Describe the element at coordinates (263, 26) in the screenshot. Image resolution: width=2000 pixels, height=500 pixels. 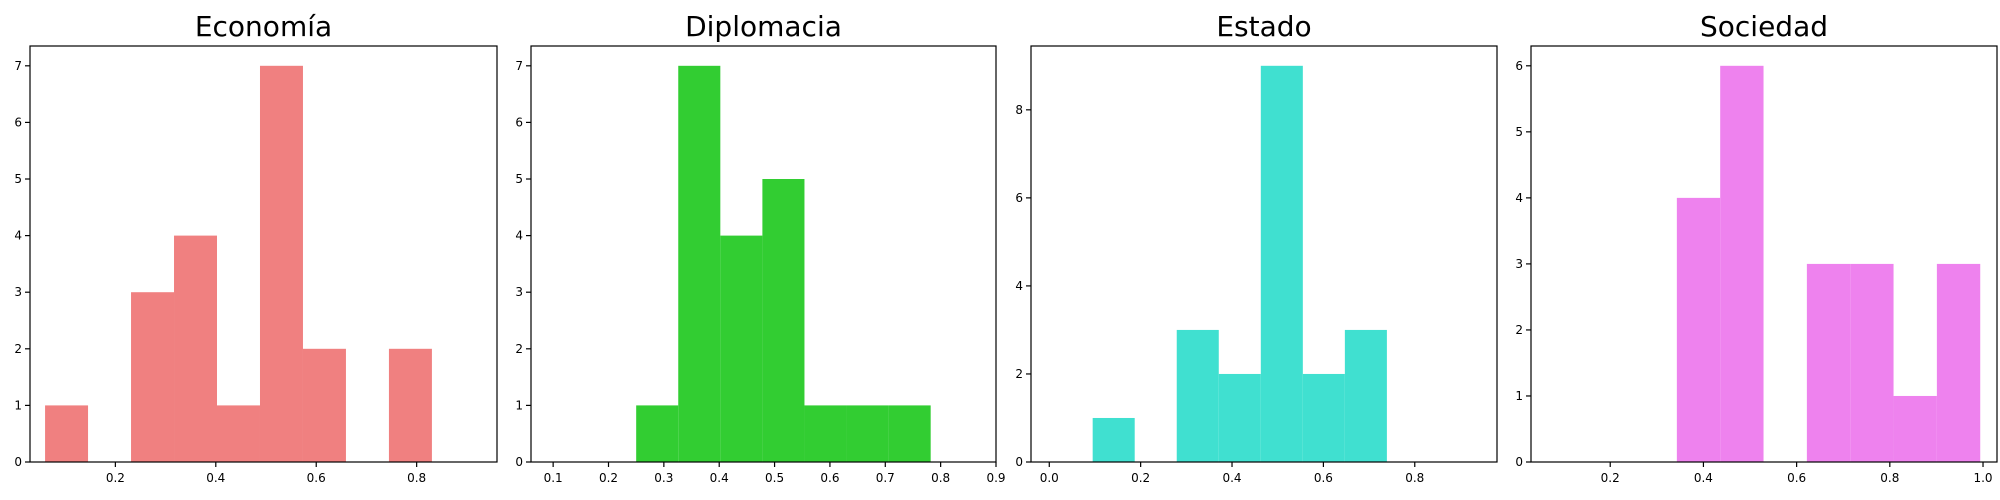
I see `chart-title: Economía` at that location.